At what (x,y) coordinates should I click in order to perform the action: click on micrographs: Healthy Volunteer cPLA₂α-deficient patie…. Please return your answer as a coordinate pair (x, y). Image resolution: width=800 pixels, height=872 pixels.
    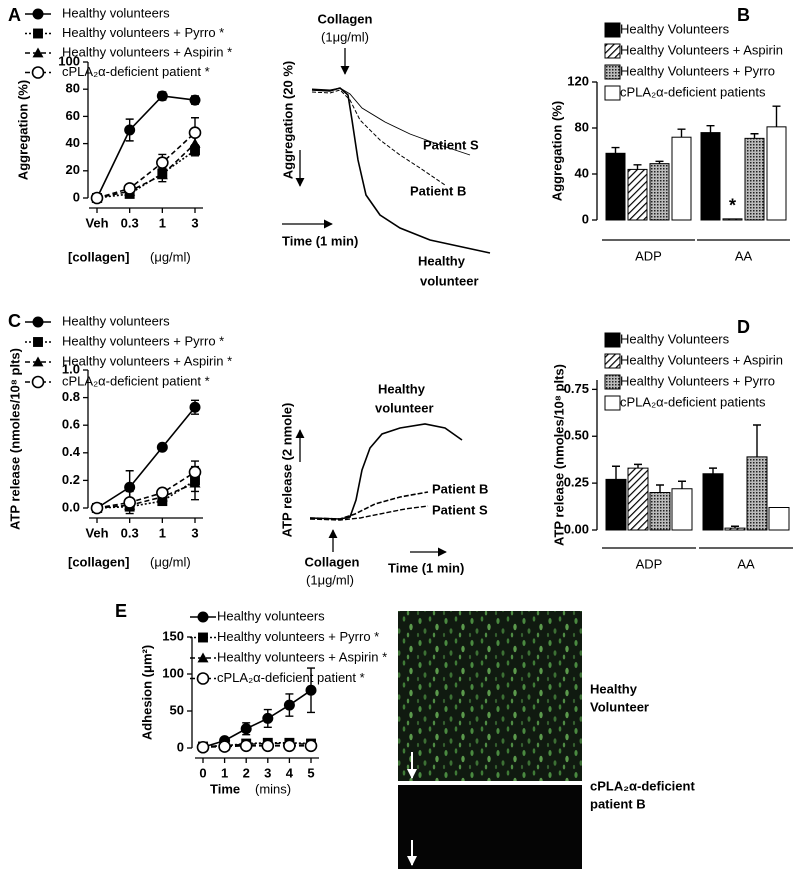
    Looking at the image, I should click on (546, 740).